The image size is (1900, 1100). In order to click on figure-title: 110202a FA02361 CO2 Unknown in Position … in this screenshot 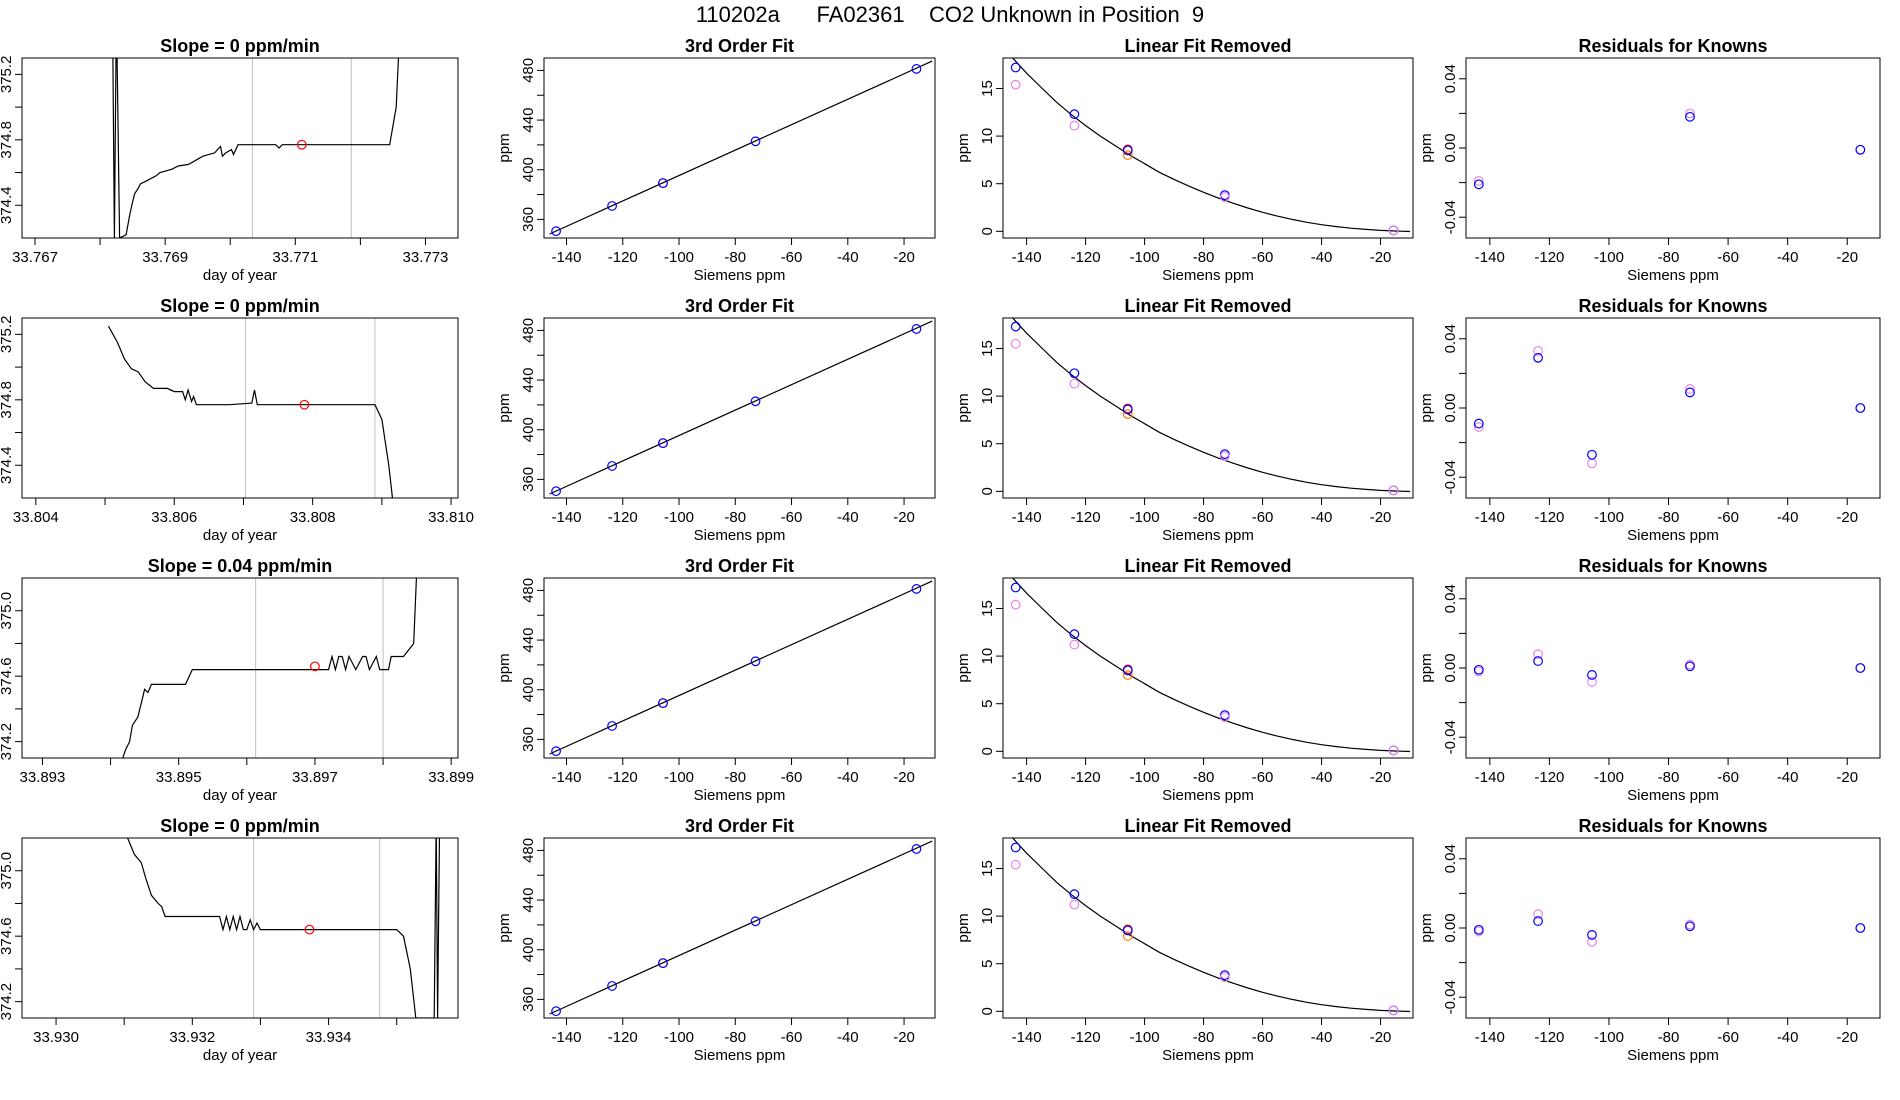, I will do `click(950, 14)`.